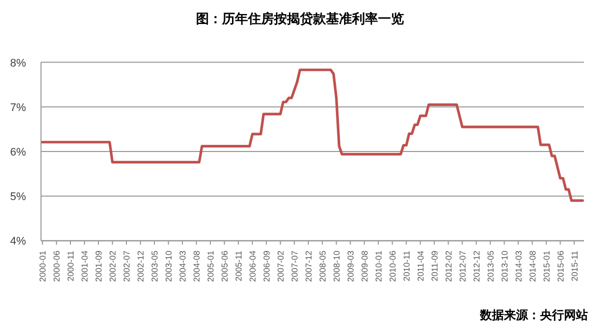  Describe the element at coordinates (182, 266) in the screenshot. I see `x-tick-label: 2004-03` at that location.